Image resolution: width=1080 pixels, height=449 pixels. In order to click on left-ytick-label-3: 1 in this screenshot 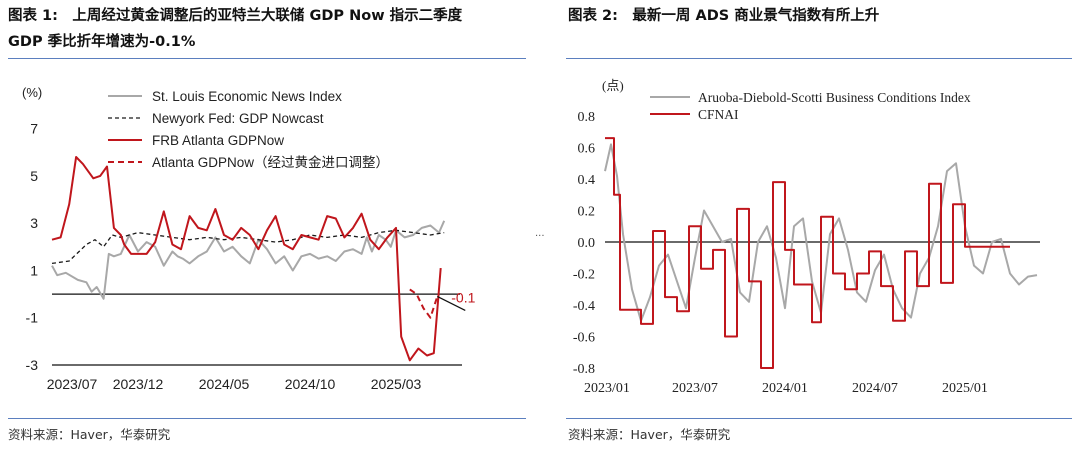, I will do `click(34, 270)`.